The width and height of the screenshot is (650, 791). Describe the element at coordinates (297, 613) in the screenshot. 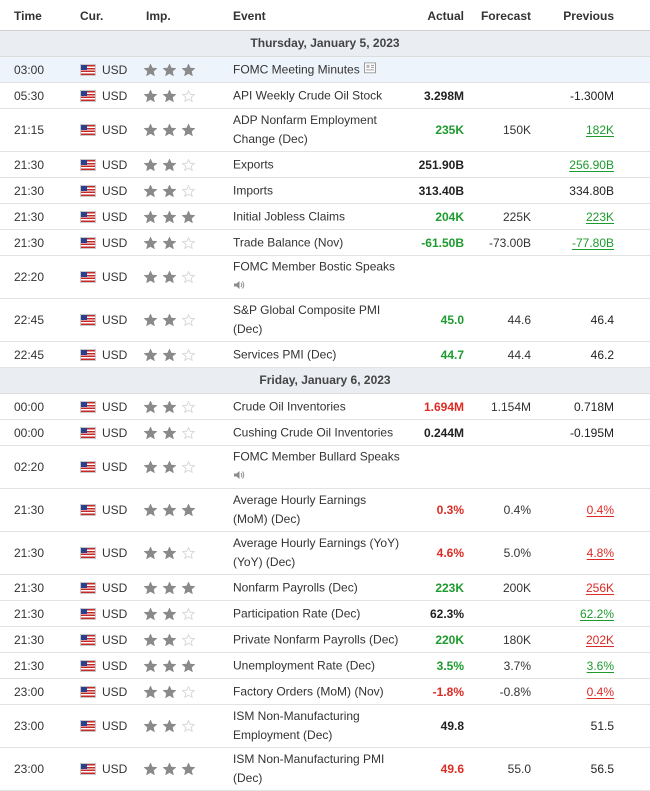

I see `event-label: Participation Rate (Dec)` at that location.